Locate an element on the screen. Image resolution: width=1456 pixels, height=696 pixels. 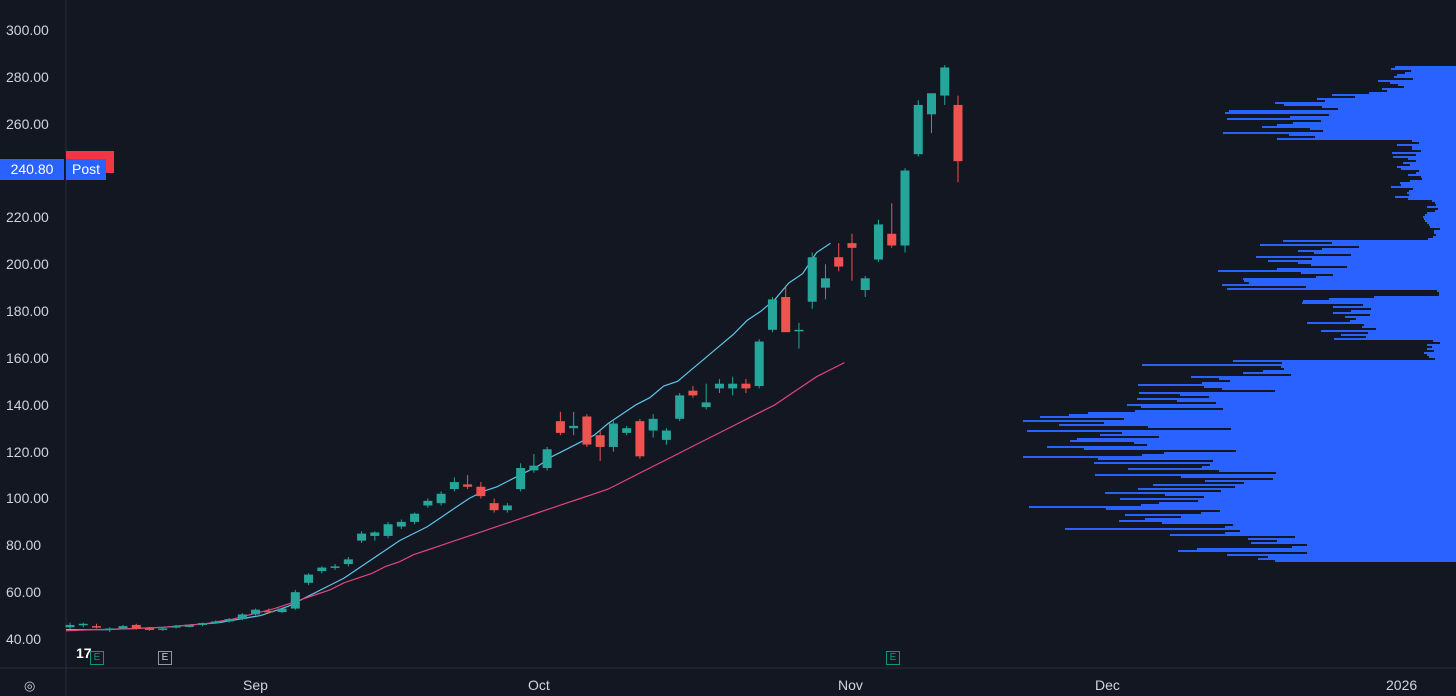
price-tick-label: 40.00 is located at coordinates (24, 639).